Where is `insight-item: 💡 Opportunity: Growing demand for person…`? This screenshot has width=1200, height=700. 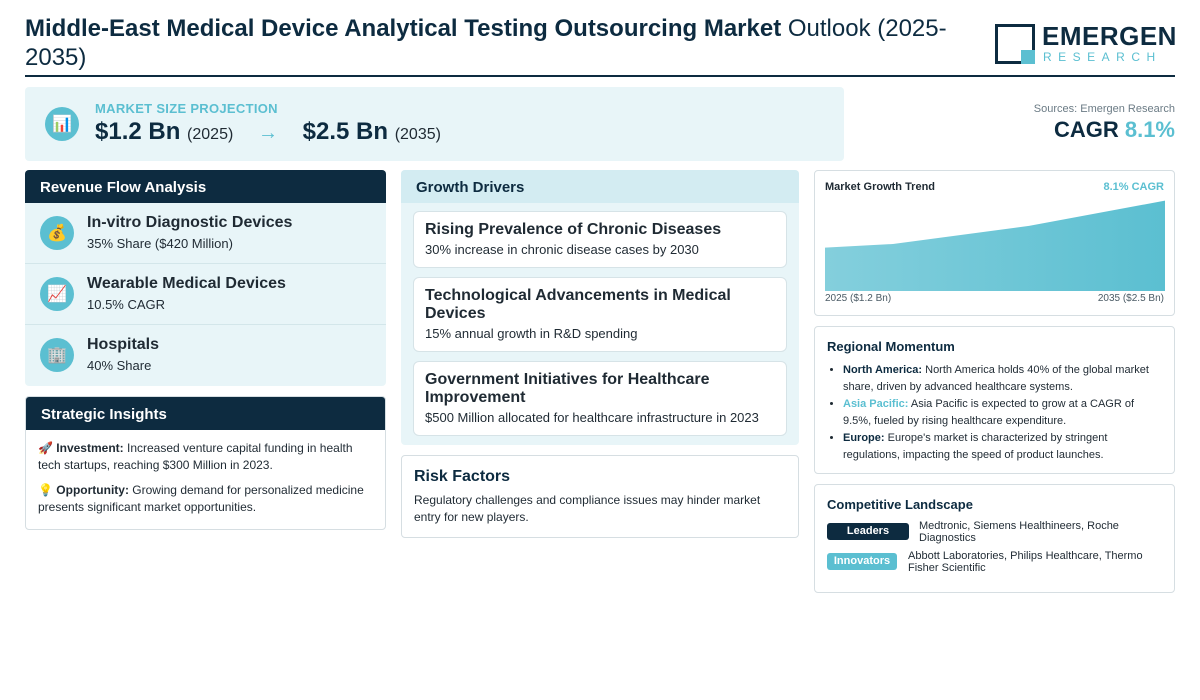 insight-item: 💡 Opportunity: Growing demand for person… is located at coordinates (205, 499).